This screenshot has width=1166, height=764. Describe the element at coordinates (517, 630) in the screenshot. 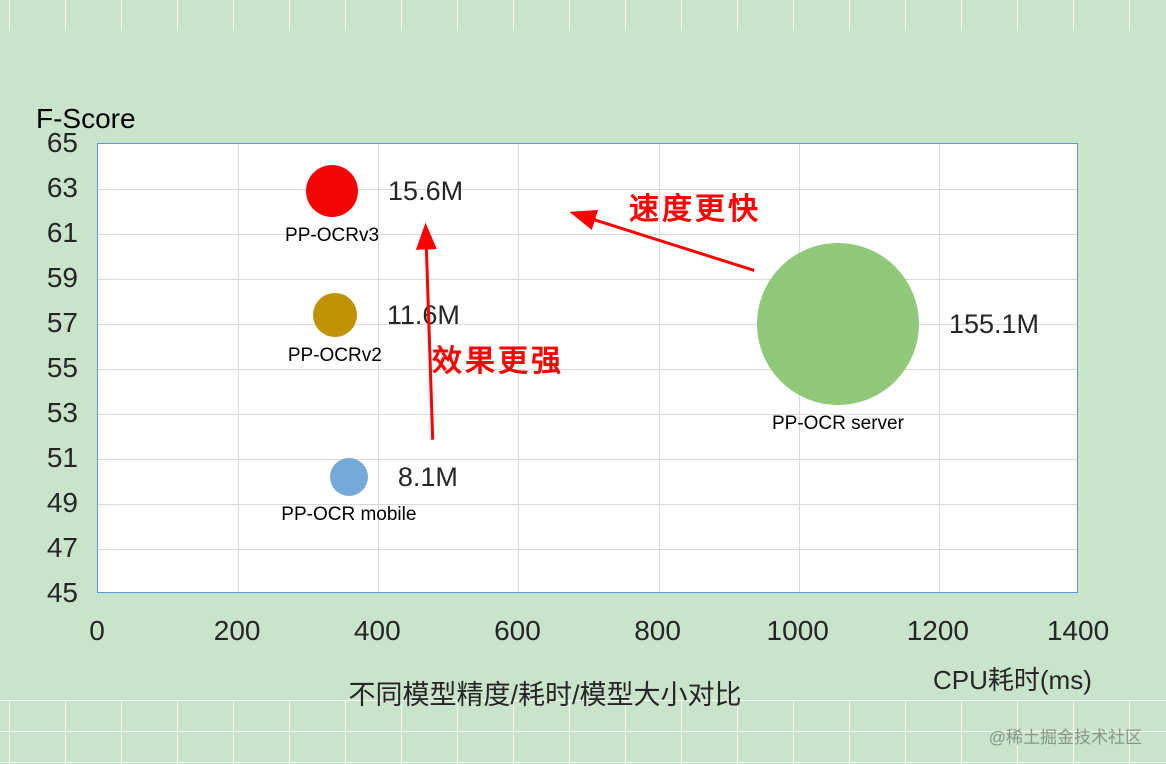

I see `x-tick-label: 600` at that location.